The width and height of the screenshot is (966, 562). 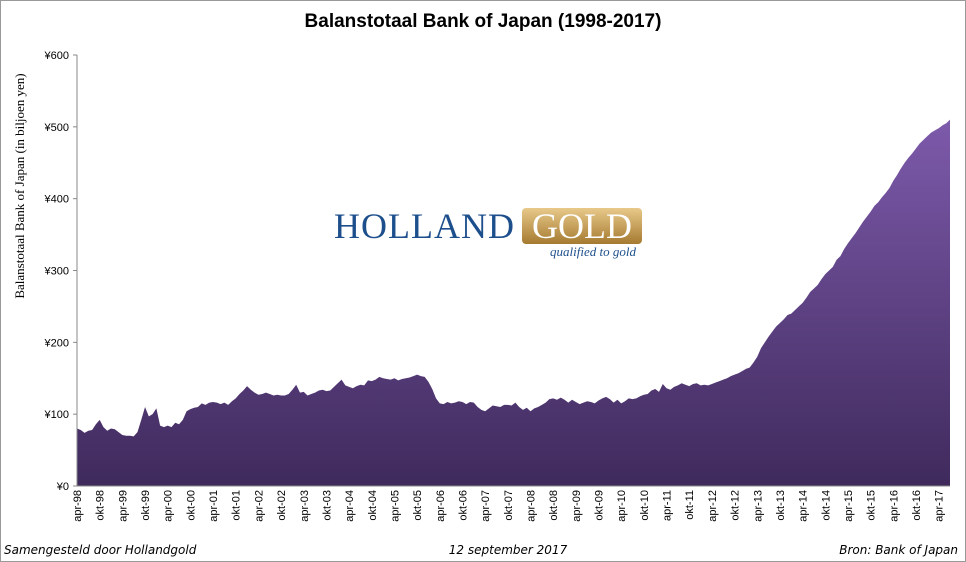 I want to click on y-tick-label: ¥100, so click(x=56, y=415).